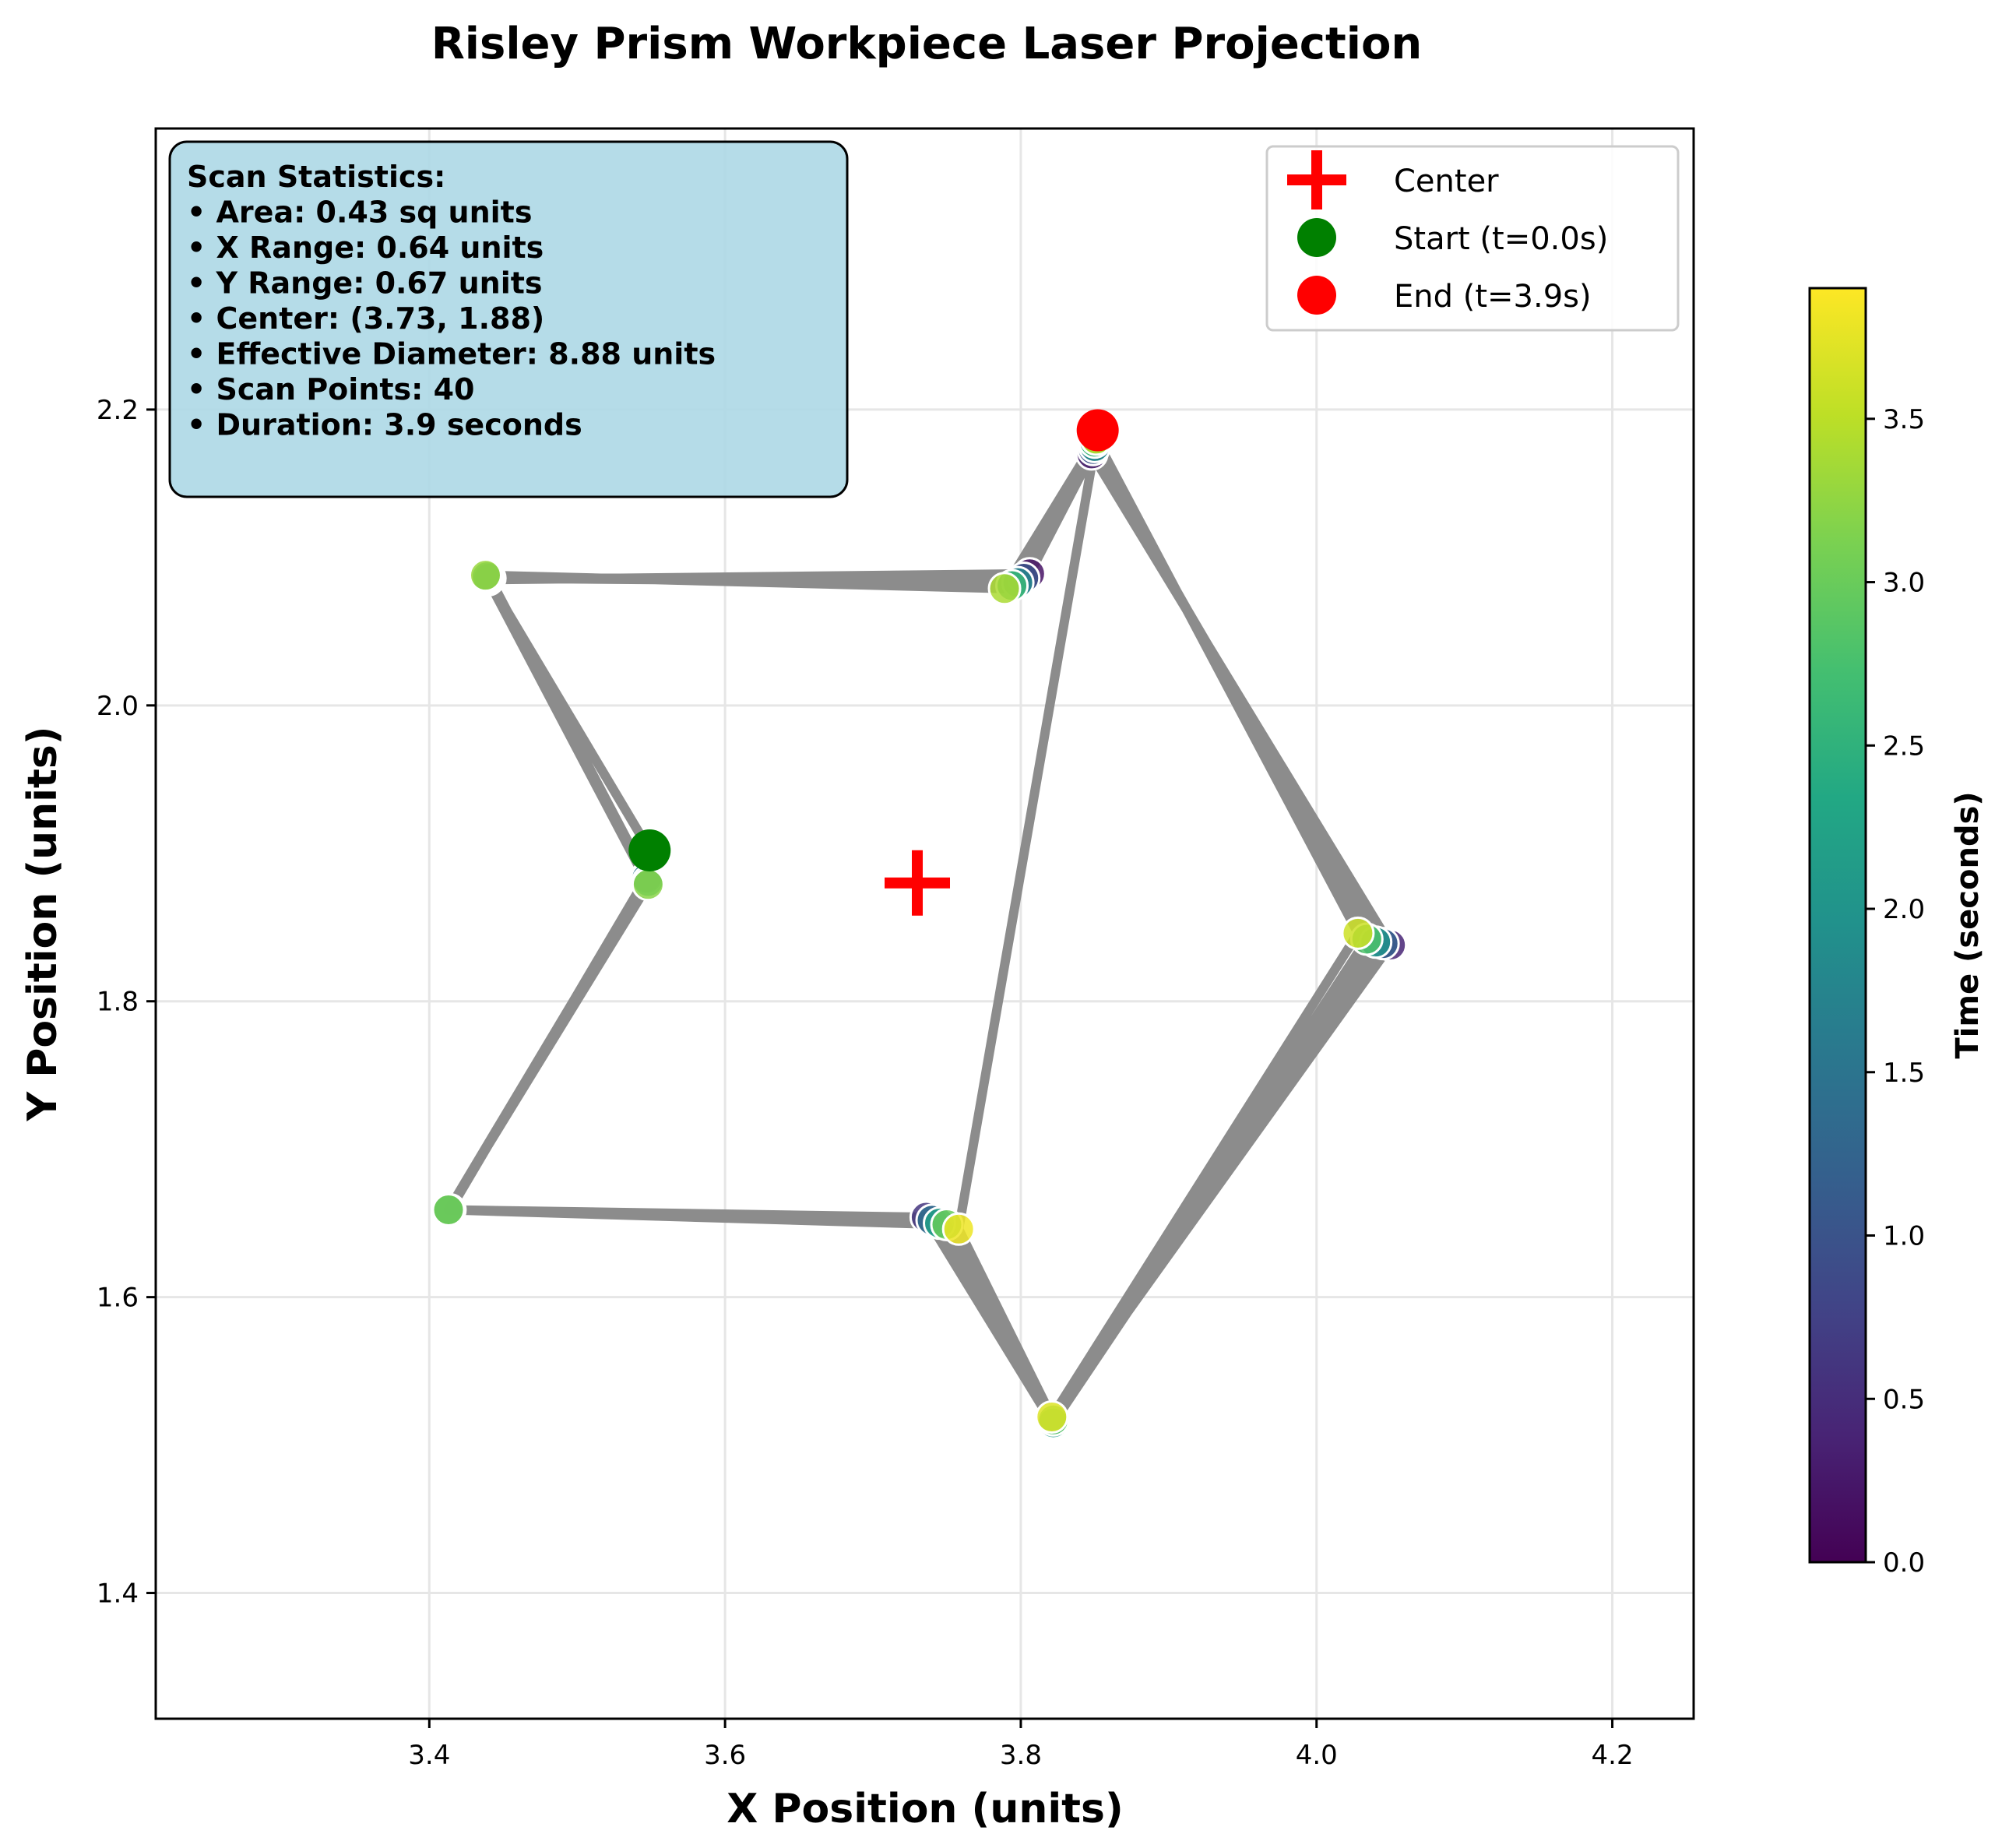  I want to click on special-markers, so click(873, 663).